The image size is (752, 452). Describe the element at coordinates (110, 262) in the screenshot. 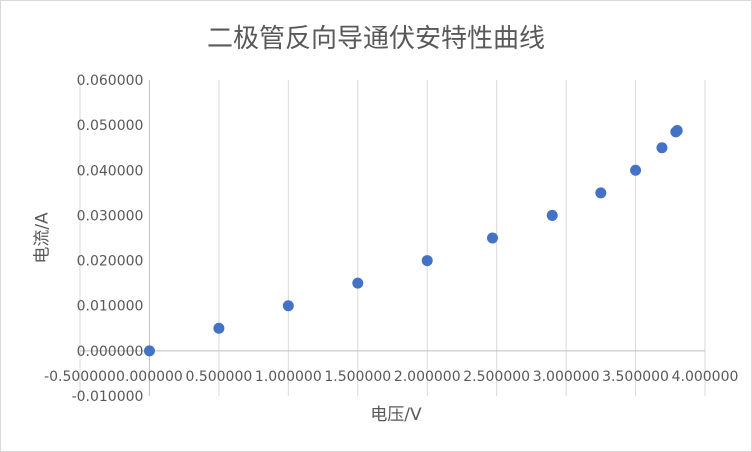

I see `y-tick-label: 0.020000` at that location.